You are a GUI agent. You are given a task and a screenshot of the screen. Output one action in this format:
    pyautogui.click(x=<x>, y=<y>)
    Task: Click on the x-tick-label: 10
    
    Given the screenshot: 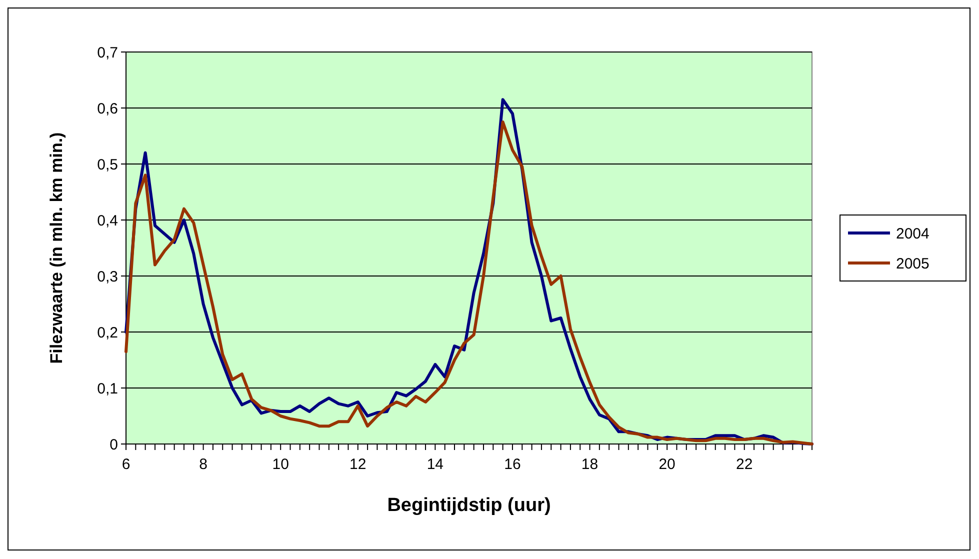 What is the action you would take?
    pyautogui.click(x=280, y=464)
    